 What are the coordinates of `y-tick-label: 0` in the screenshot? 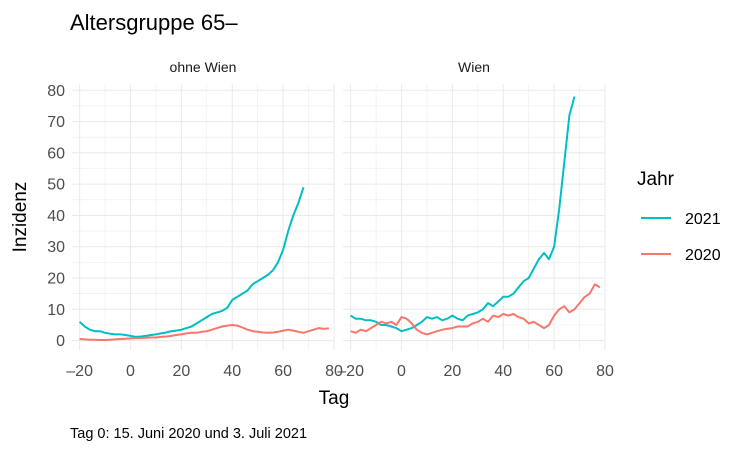 It's located at (60, 341).